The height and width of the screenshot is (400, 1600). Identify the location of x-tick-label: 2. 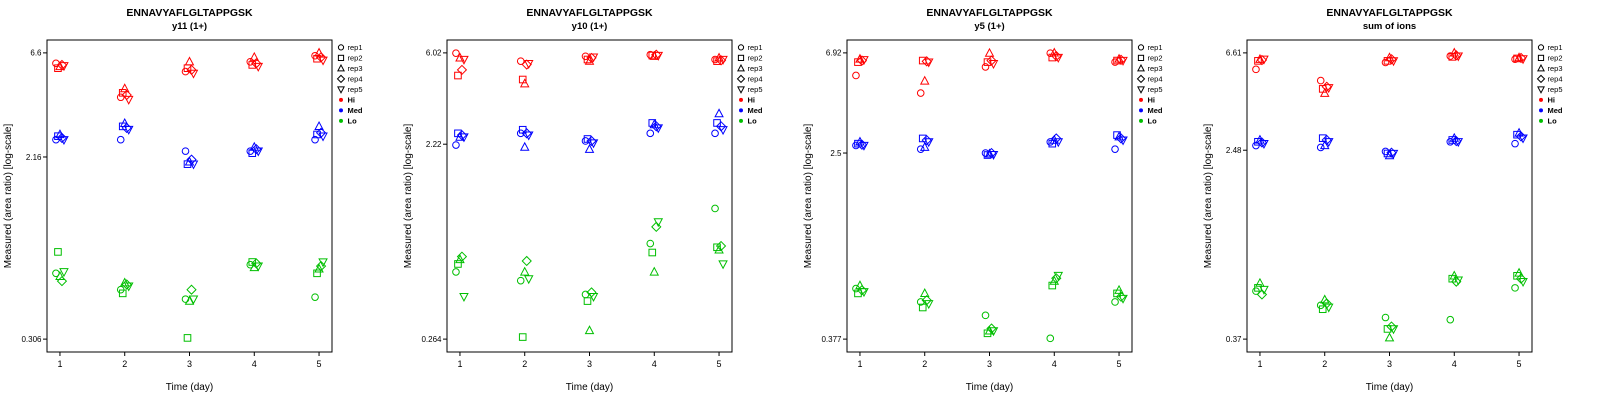
(524, 364).